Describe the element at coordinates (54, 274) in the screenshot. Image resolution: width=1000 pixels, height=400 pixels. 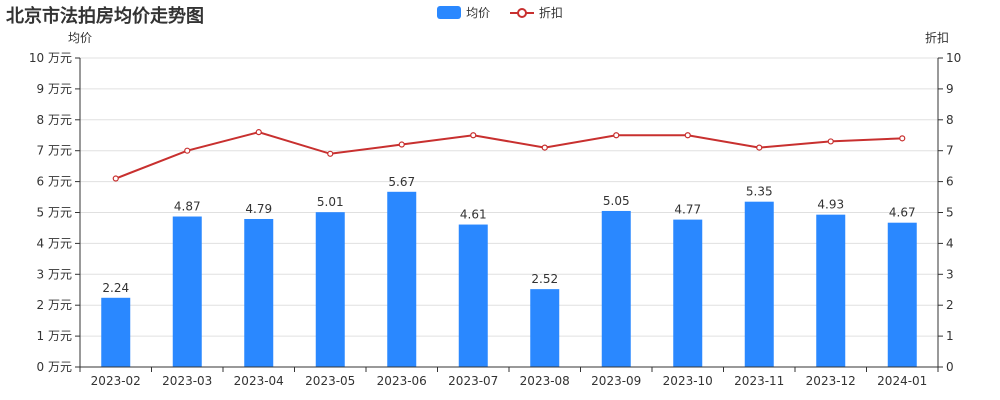
I see `y-left-tick-label: 3 万元` at that location.